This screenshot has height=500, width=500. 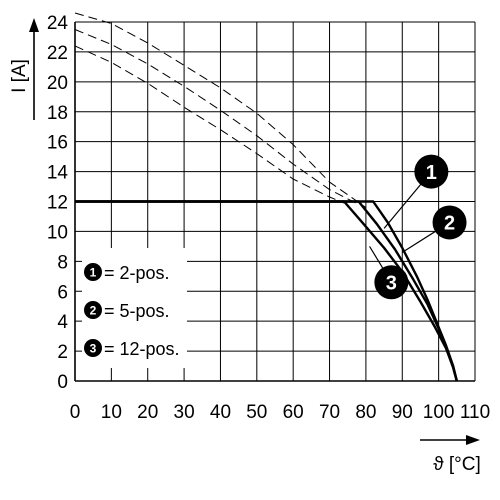 What do you see at coordinates (280, 412) in the screenshot?
I see `x-tick-labels: 0 10 20 30 40 50 60 70 80 90 100 110` at bounding box center [280, 412].